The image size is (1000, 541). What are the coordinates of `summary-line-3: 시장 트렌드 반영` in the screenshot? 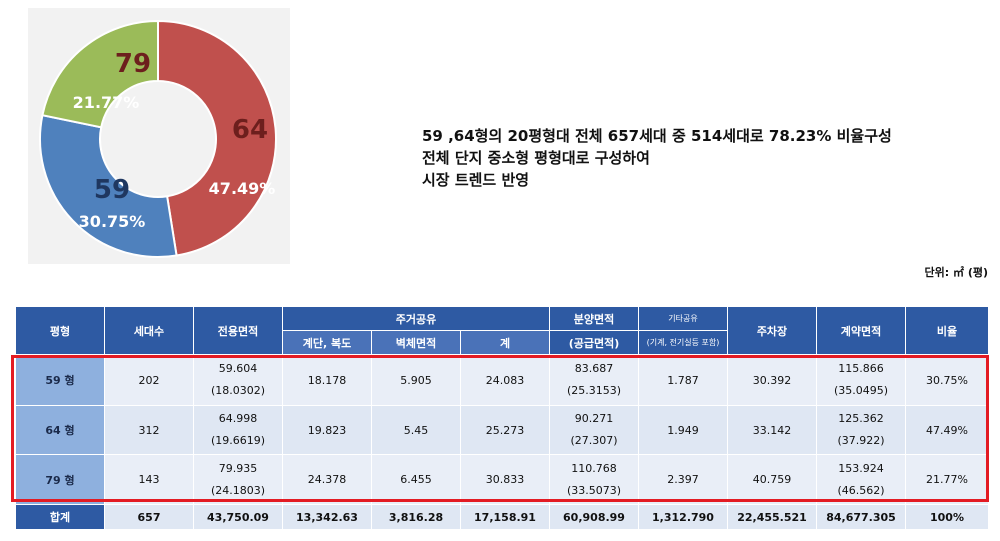 It's located at (476, 180).